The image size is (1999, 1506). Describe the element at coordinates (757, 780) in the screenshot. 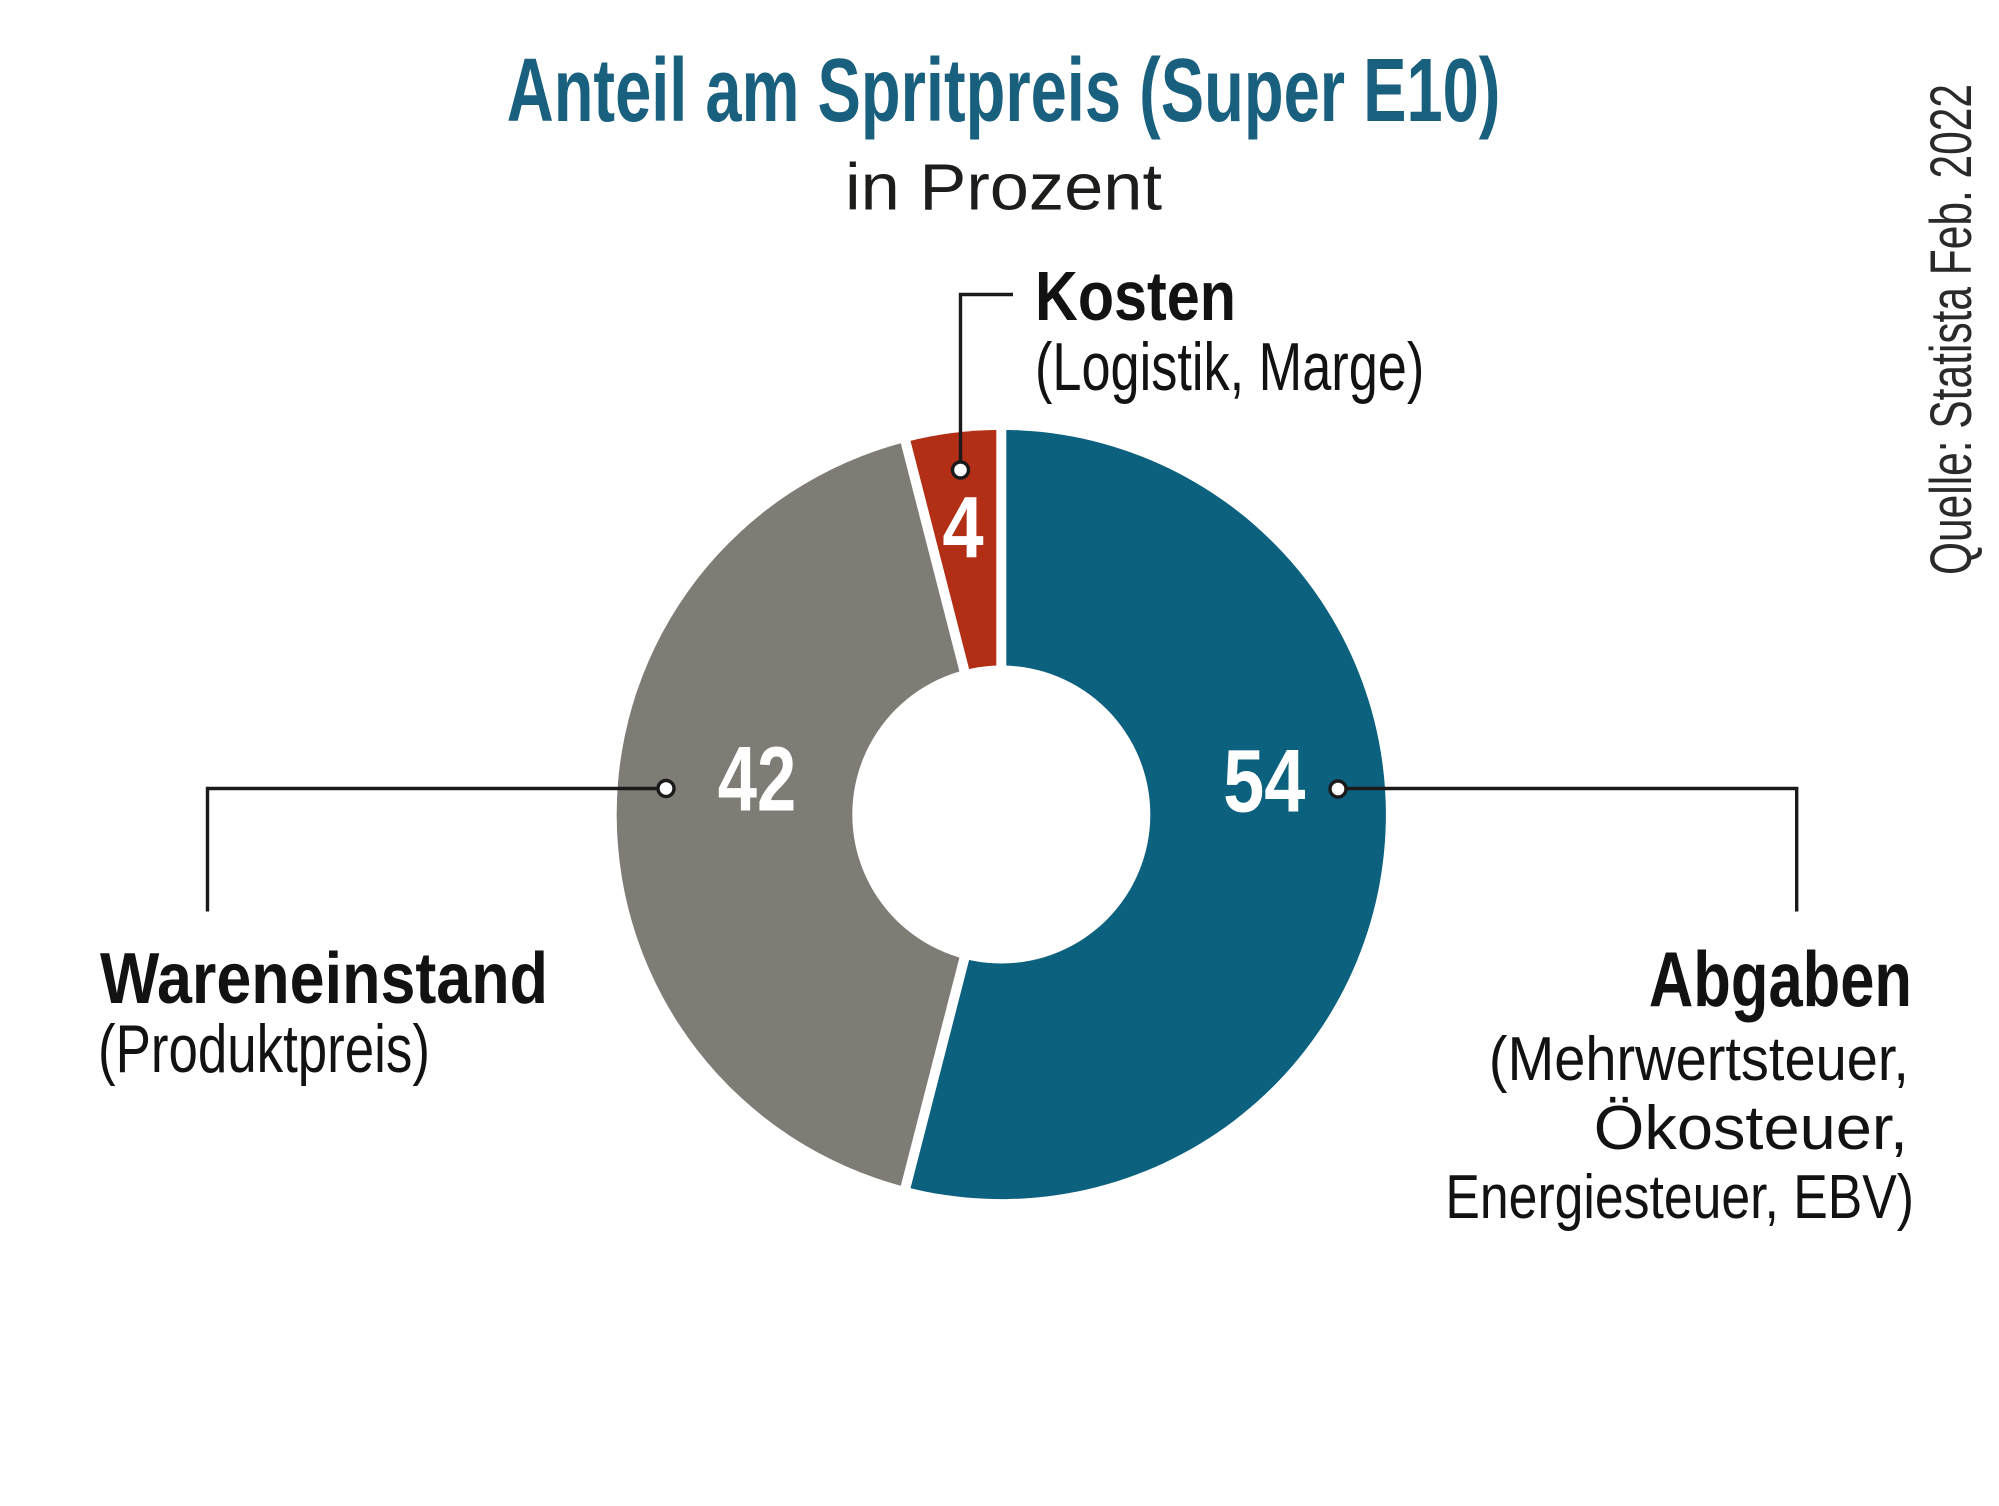

I see `svg-text: 42` at that location.